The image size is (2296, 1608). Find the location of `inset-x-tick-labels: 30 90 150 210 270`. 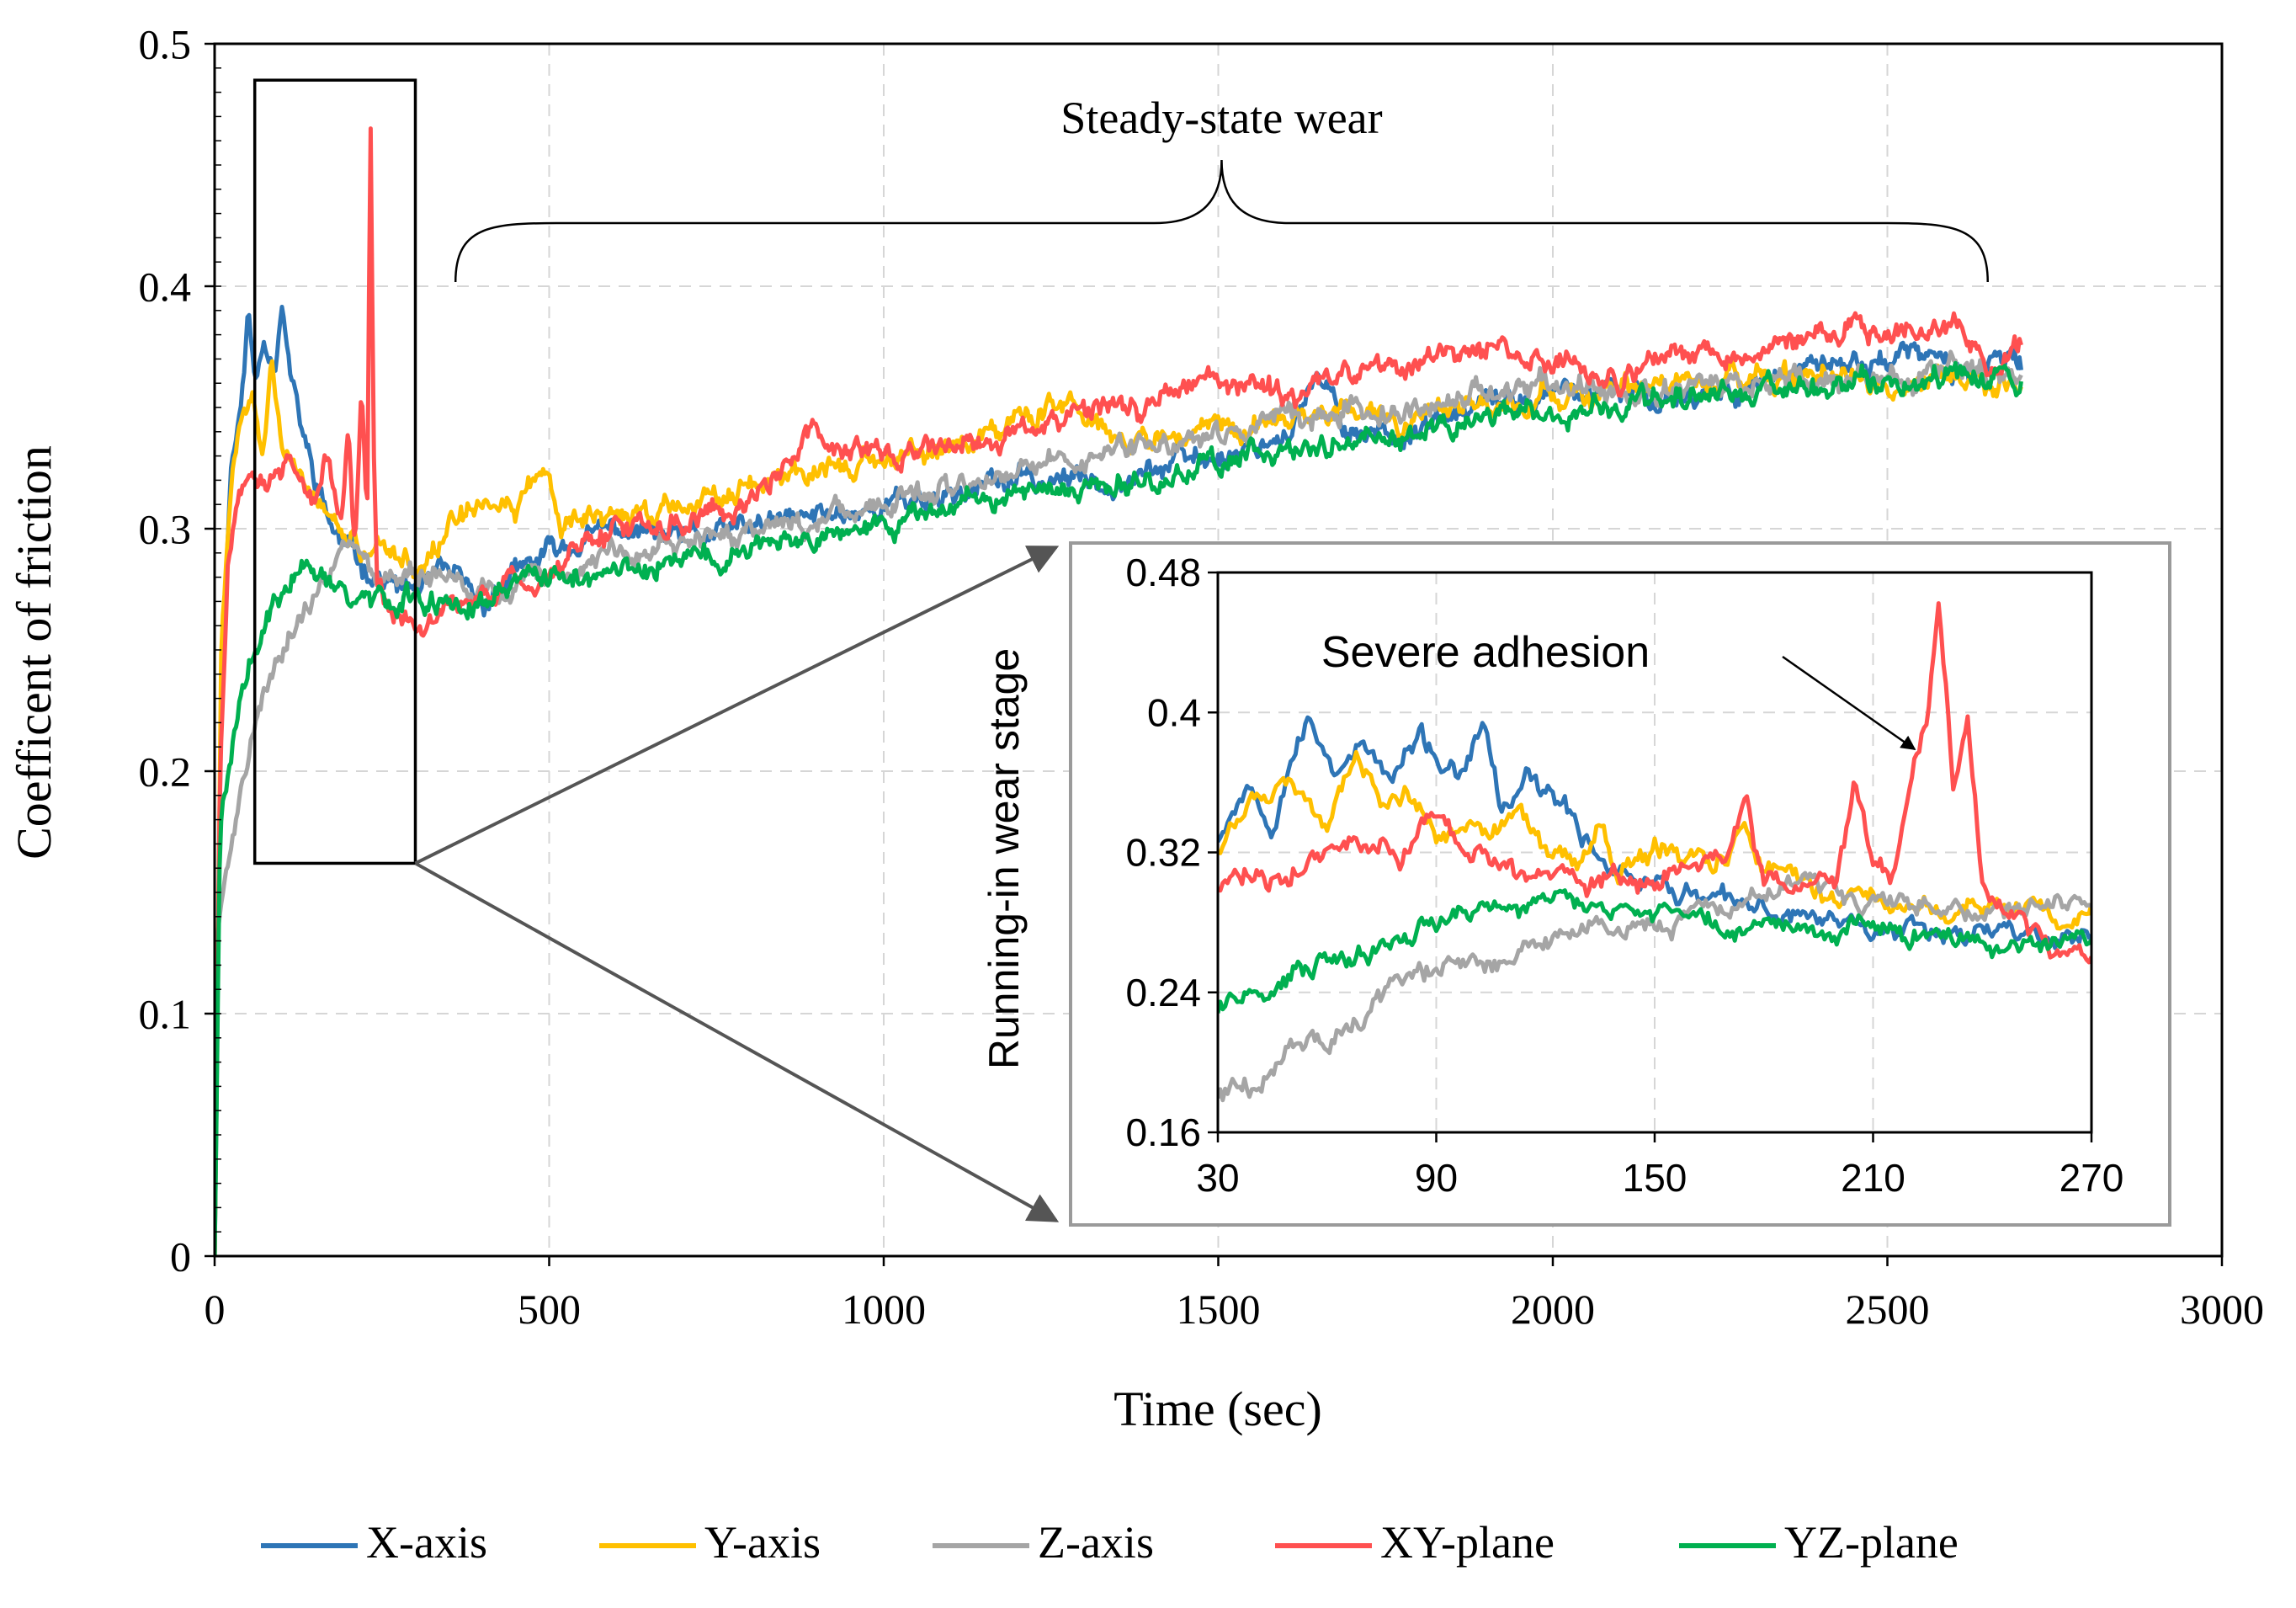

inset-x-tick-labels: 30 90 150 210 270 is located at coordinates (1660, 1178).